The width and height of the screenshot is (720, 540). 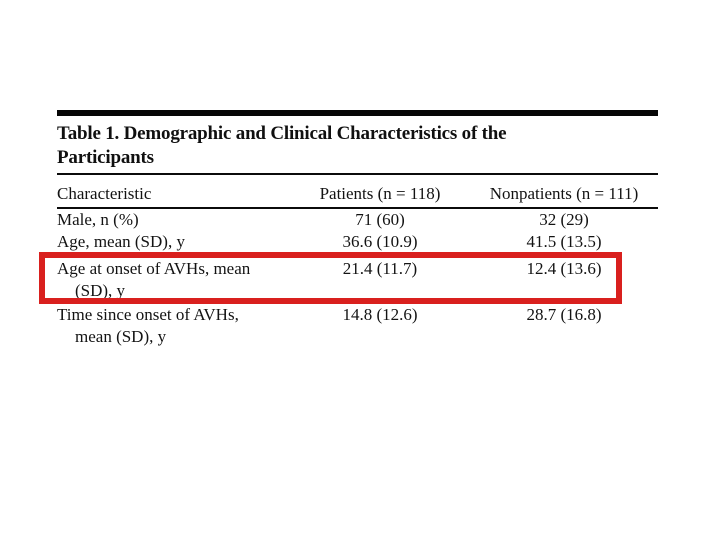 What do you see at coordinates (105, 157) in the screenshot?
I see `table-title-line2: Participants` at bounding box center [105, 157].